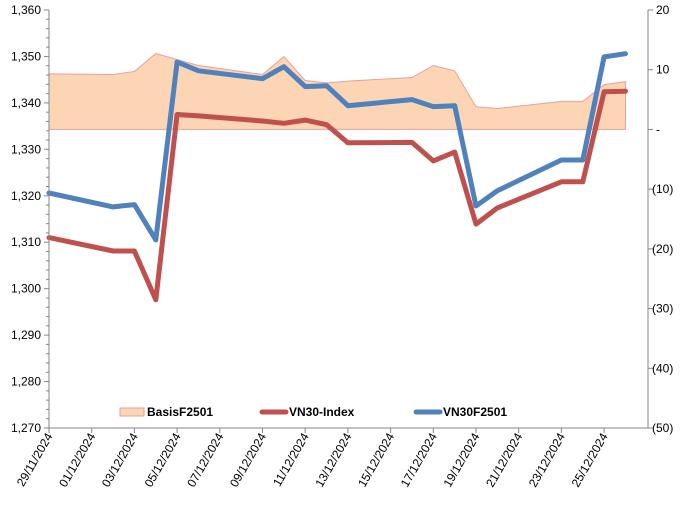  What do you see at coordinates (547, 459) in the screenshot?
I see `x-axis-tick-label: 23/12/2024` at bounding box center [547, 459].